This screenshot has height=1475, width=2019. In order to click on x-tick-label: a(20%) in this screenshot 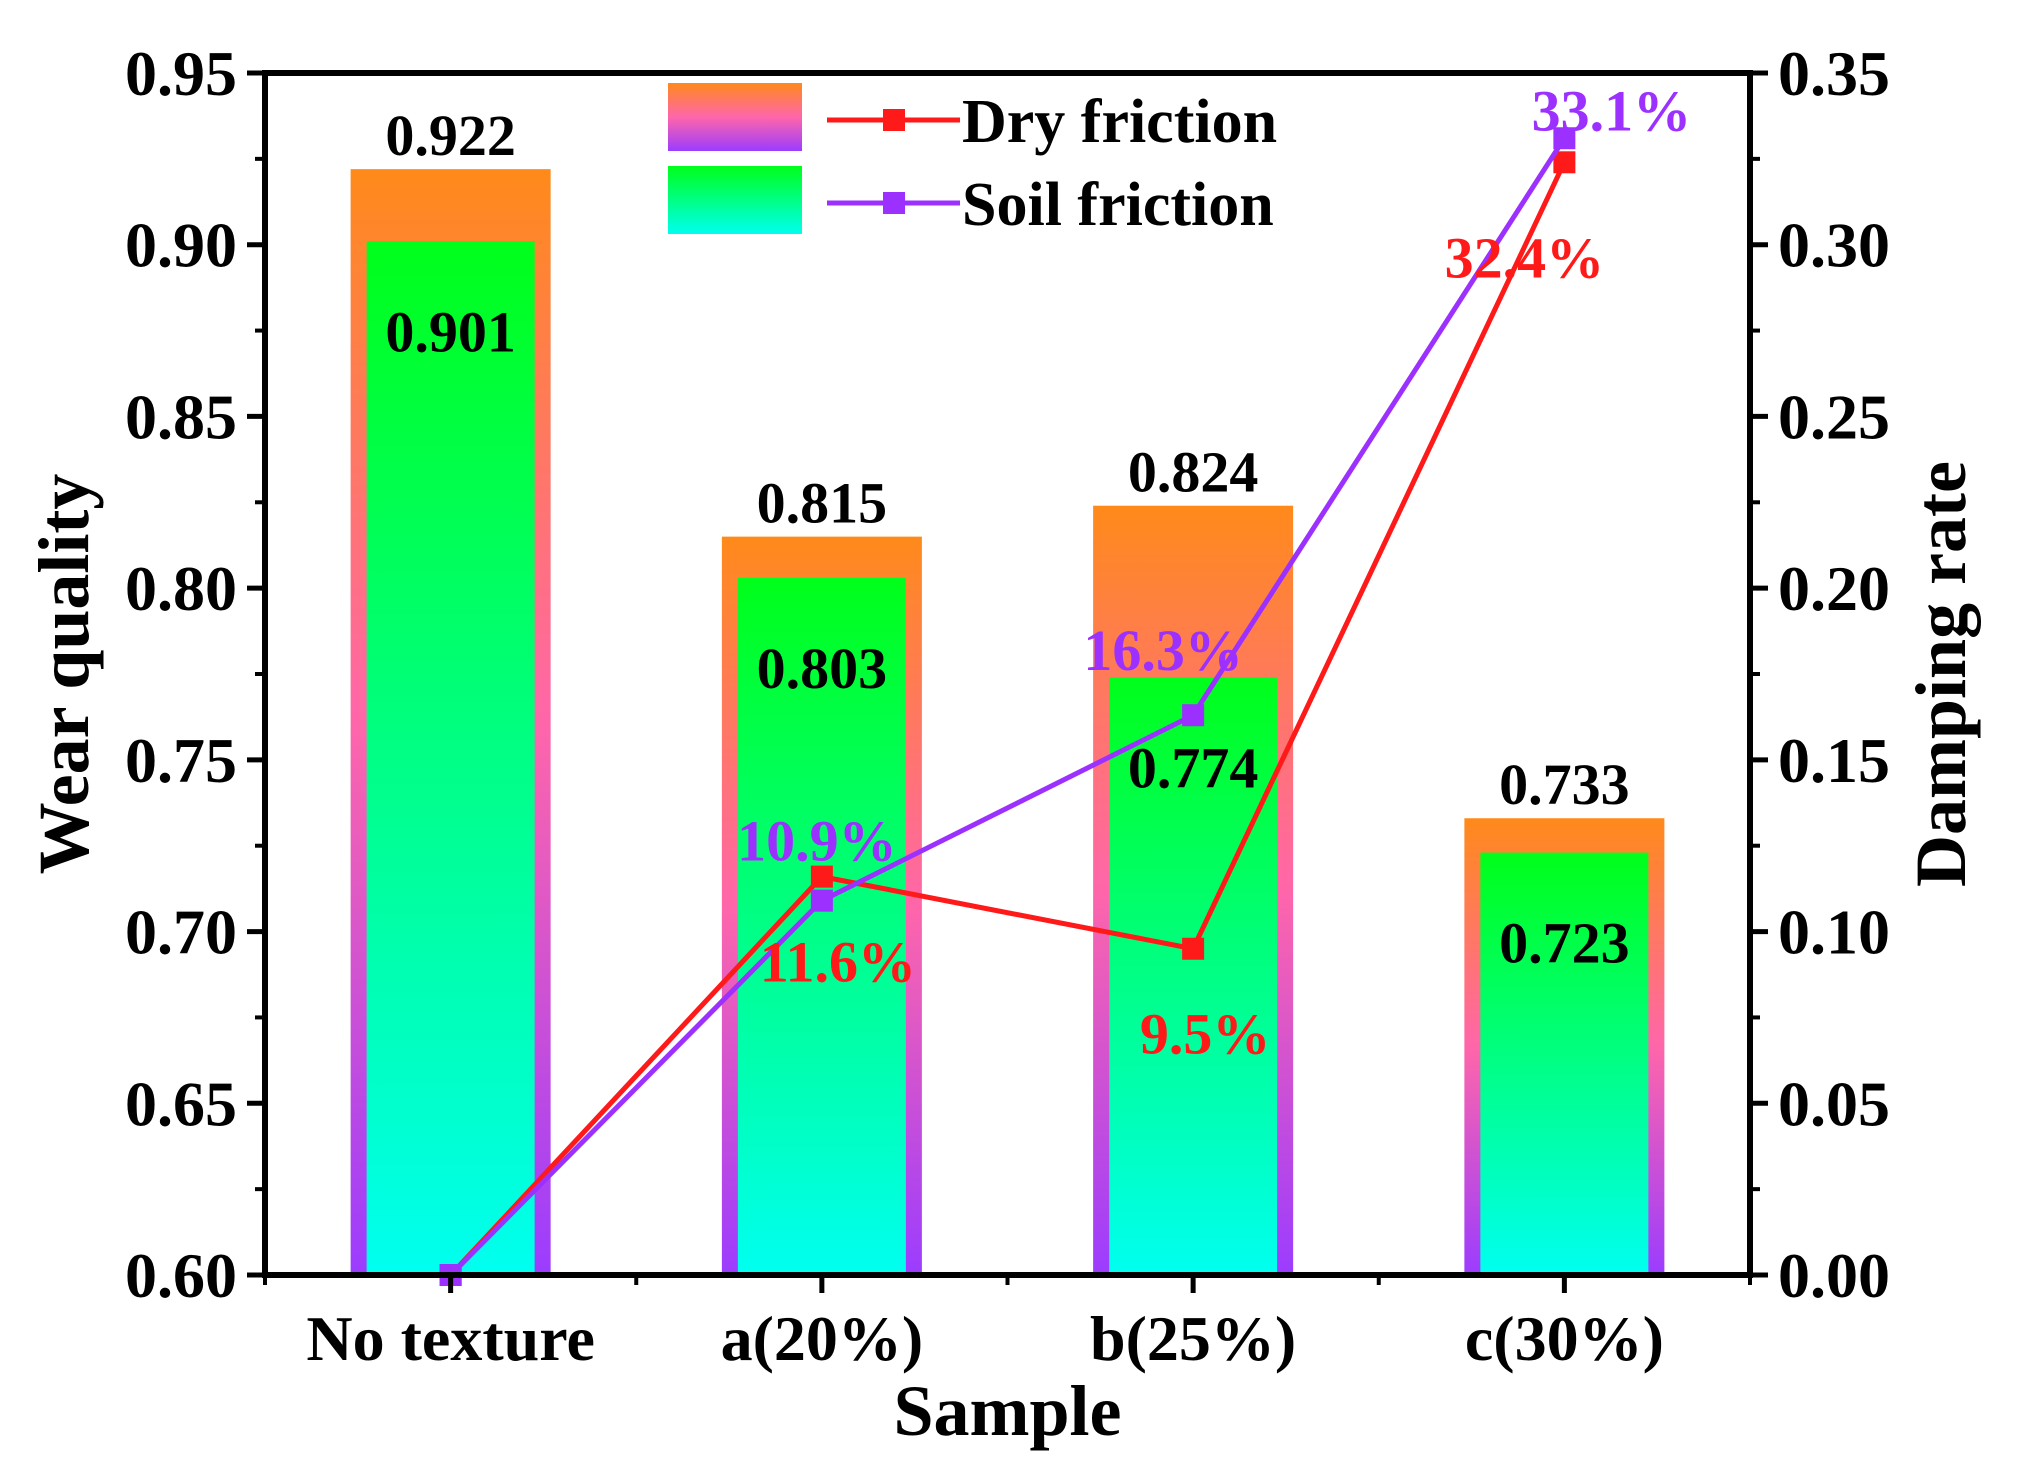, I will do `click(822, 1338)`.